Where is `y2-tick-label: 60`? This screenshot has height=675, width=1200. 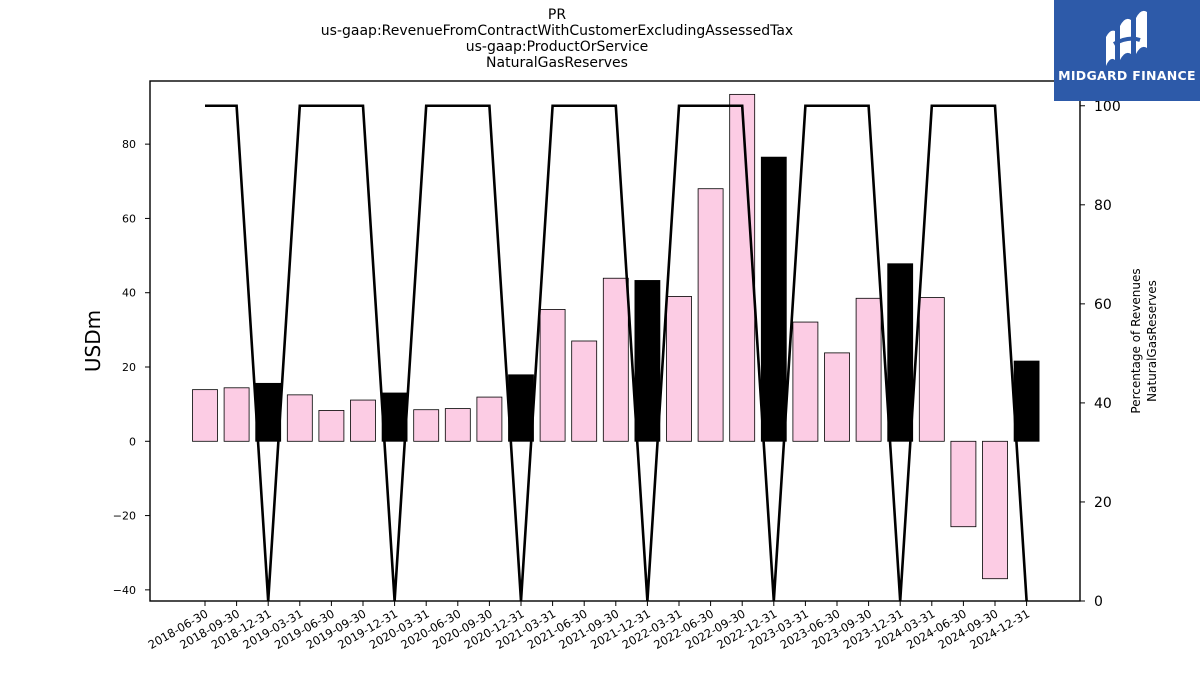 y2-tick-label: 60 is located at coordinates (1103, 305).